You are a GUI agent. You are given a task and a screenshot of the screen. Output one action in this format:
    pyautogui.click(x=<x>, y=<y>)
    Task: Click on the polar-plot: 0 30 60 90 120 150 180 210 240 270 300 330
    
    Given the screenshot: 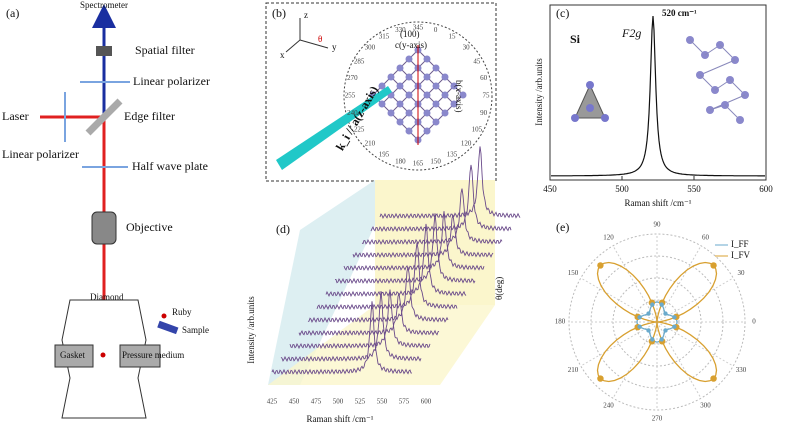 What is the action you would take?
    pyautogui.click(x=656, y=322)
    